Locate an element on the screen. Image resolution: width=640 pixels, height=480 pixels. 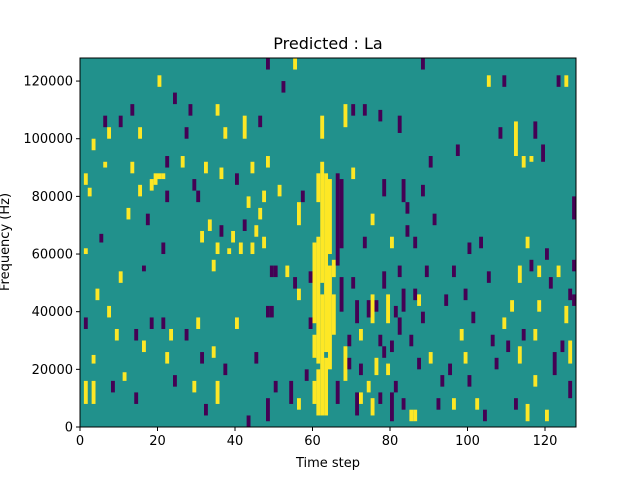
y-axis-label: Frequency (Hz) is located at coordinates (6, 242).